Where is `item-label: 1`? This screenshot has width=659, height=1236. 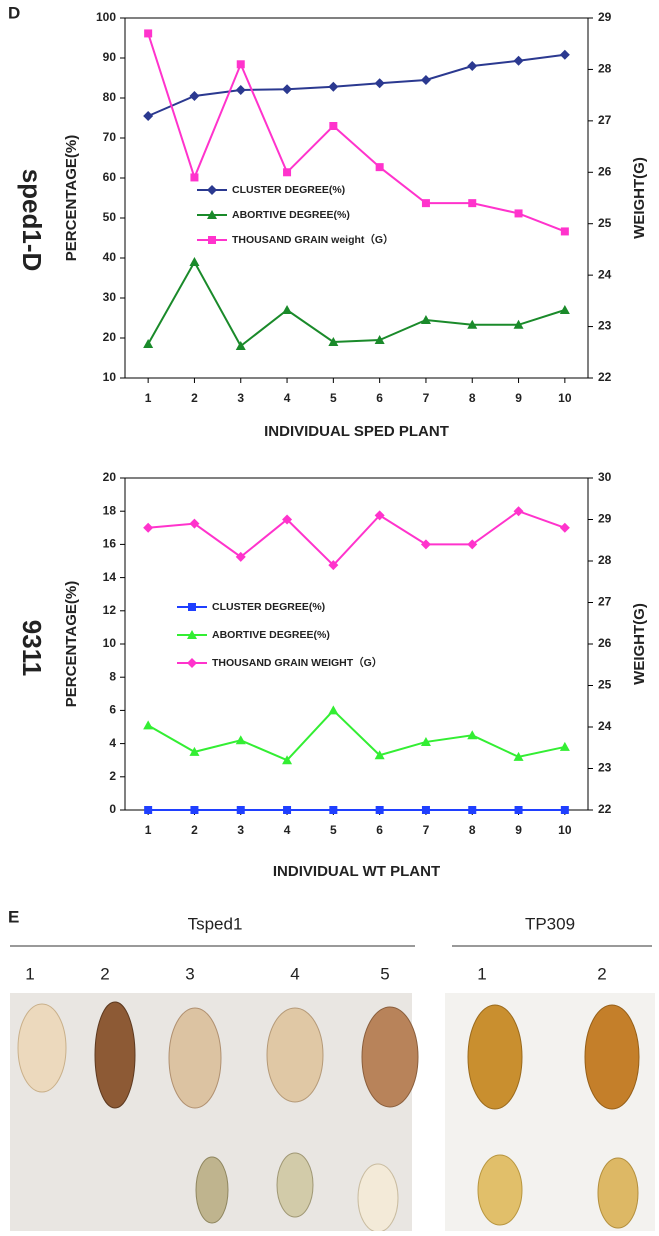
item-label: 1 is located at coordinates (29, 973).